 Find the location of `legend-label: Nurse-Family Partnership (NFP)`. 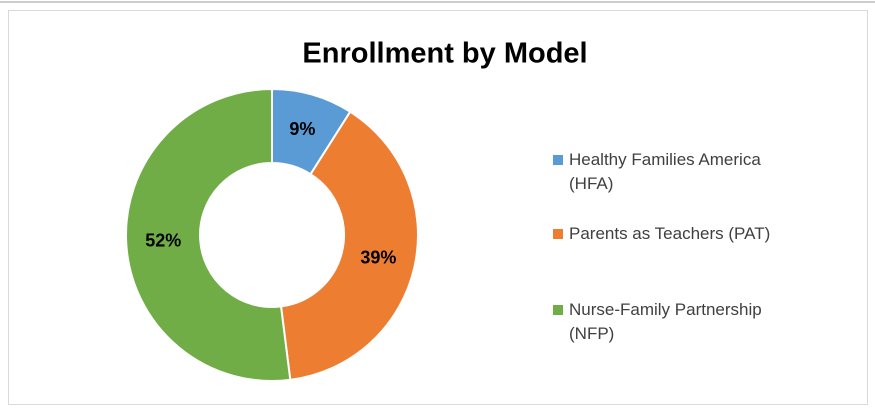

legend-label: Nurse-Family Partnership (NFP) is located at coordinates (665, 321).